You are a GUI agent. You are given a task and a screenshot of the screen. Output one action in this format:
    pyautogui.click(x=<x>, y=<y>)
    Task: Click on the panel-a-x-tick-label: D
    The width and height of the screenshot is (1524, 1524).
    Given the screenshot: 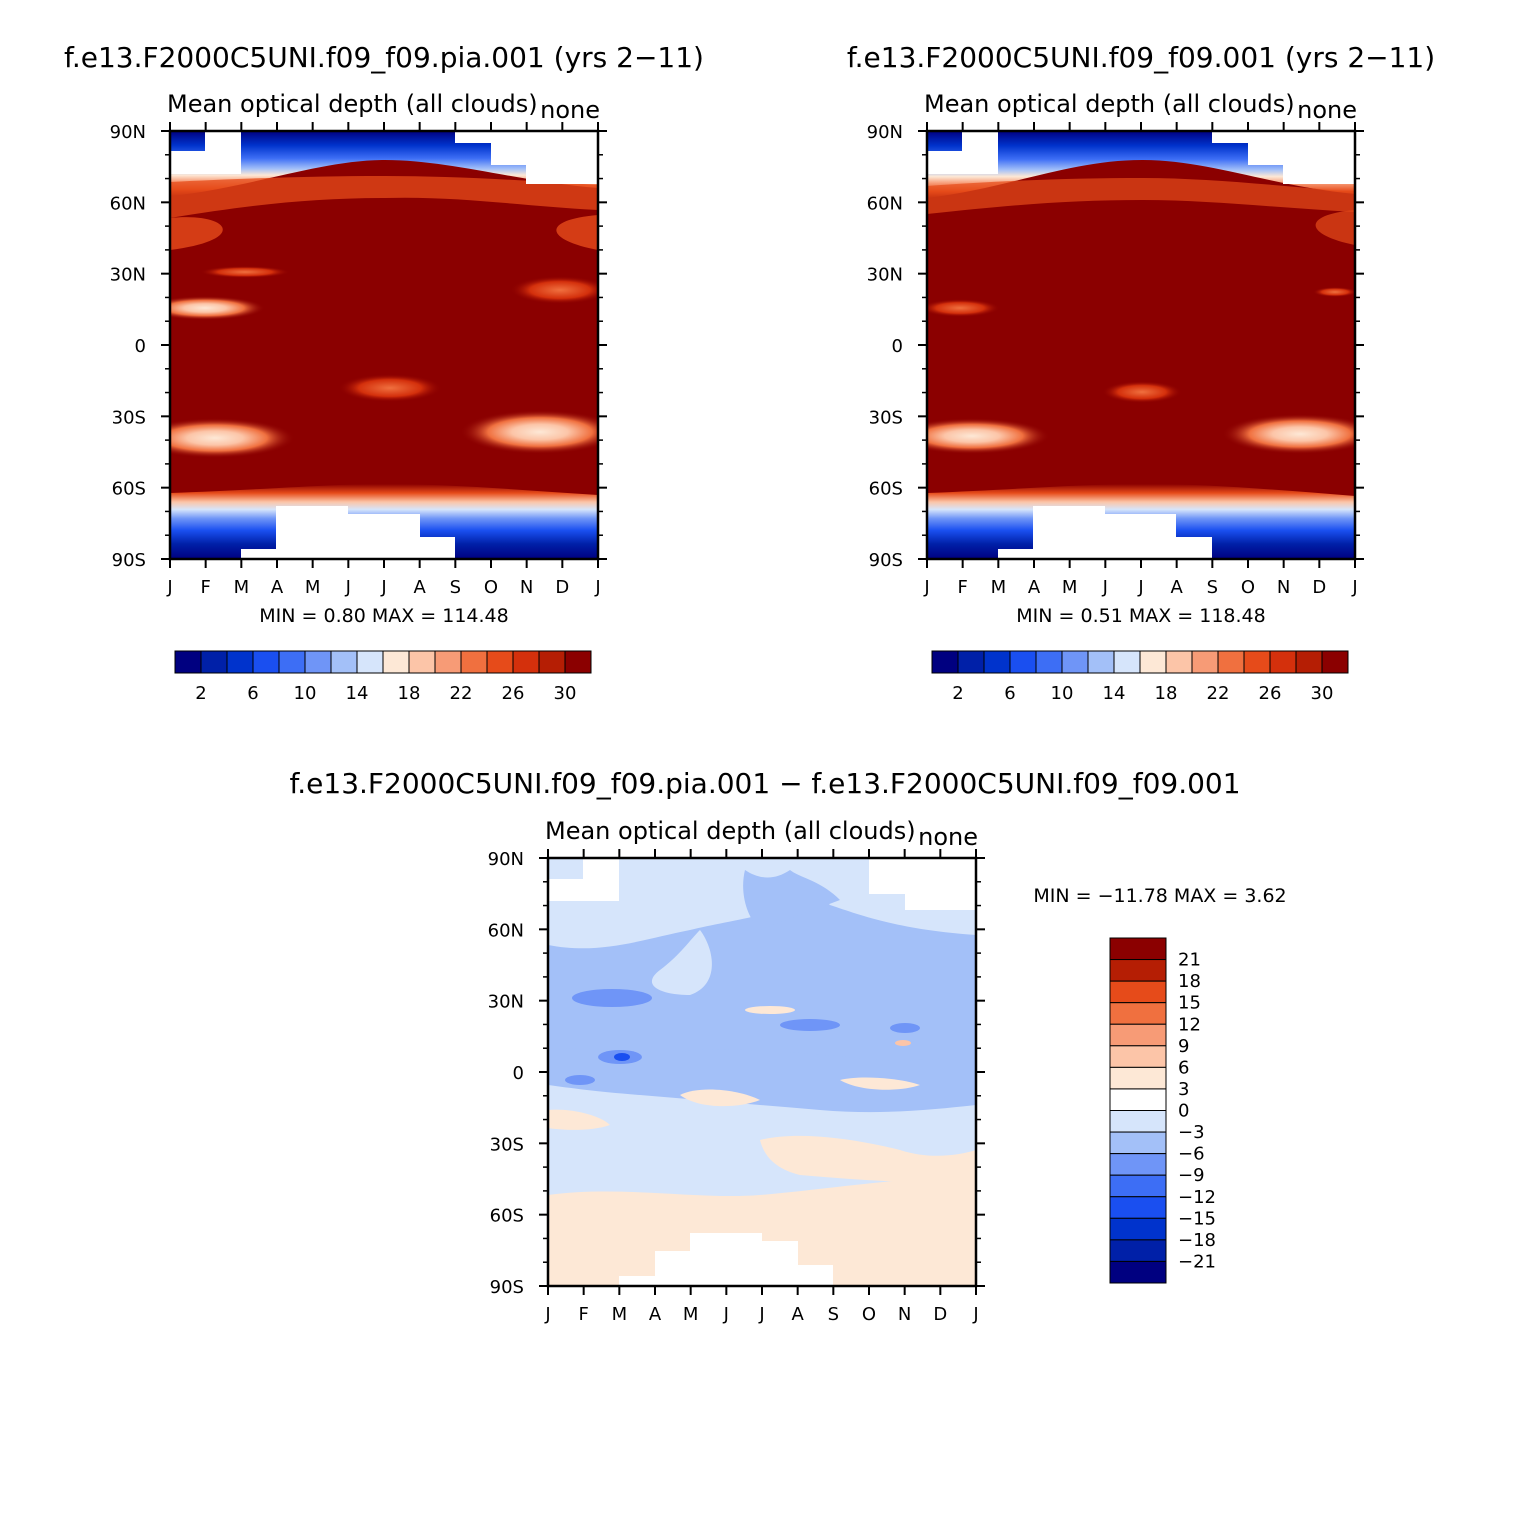 What is the action you would take?
    pyautogui.click(x=562, y=587)
    